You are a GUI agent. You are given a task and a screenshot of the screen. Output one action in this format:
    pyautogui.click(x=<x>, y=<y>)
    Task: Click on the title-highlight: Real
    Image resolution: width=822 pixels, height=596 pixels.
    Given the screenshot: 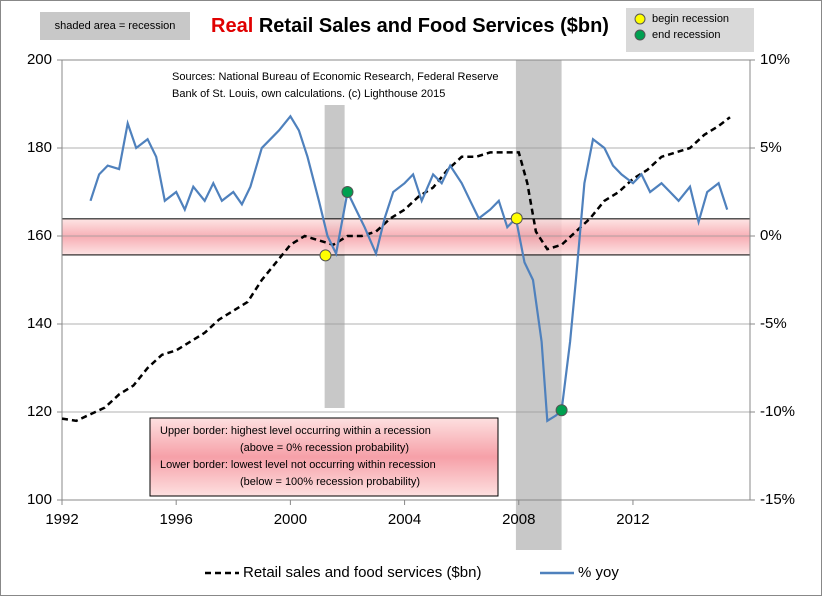 What is the action you would take?
    pyautogui.click(x=232, y=26)
    